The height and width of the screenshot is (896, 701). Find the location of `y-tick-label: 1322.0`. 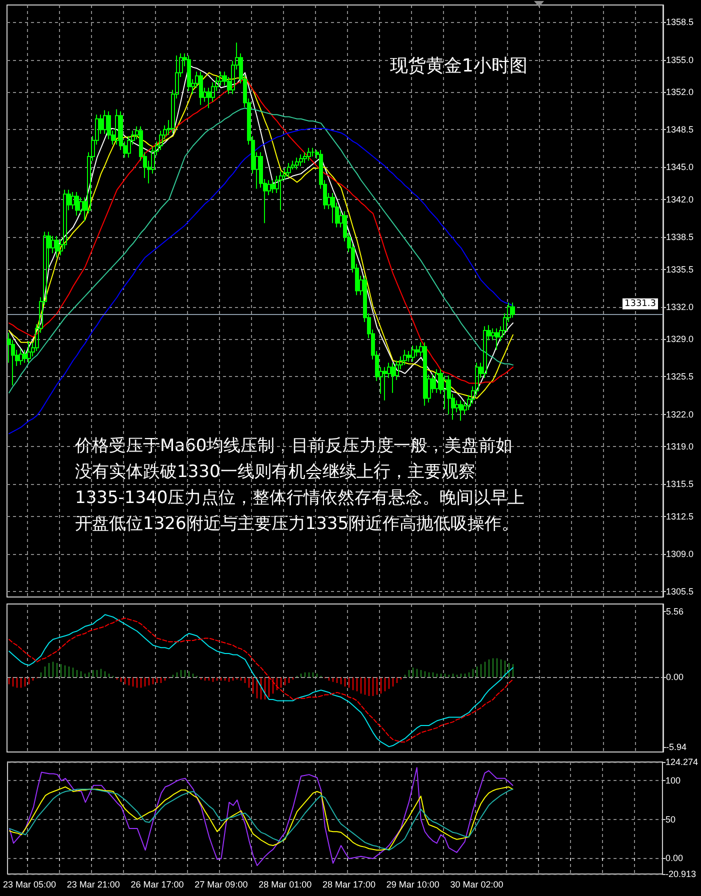

y-tick-label: 1322.0 is located at coordinates (680, 414).